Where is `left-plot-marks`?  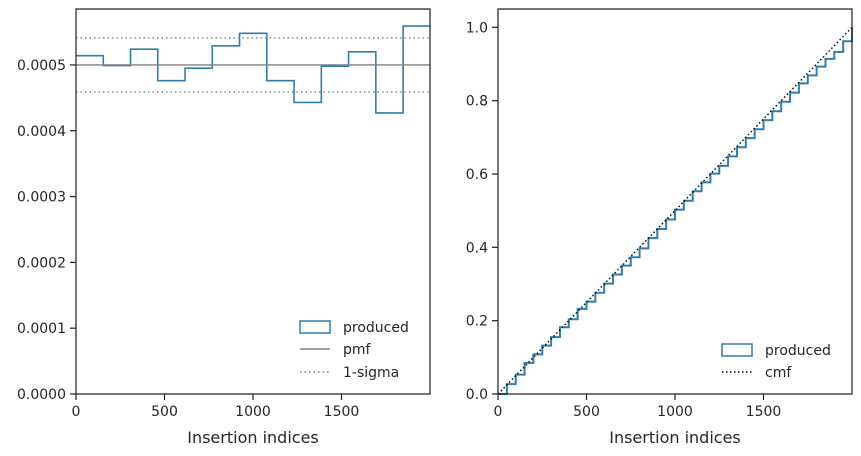
left-plot-marks is located at coordinates (253, 69).